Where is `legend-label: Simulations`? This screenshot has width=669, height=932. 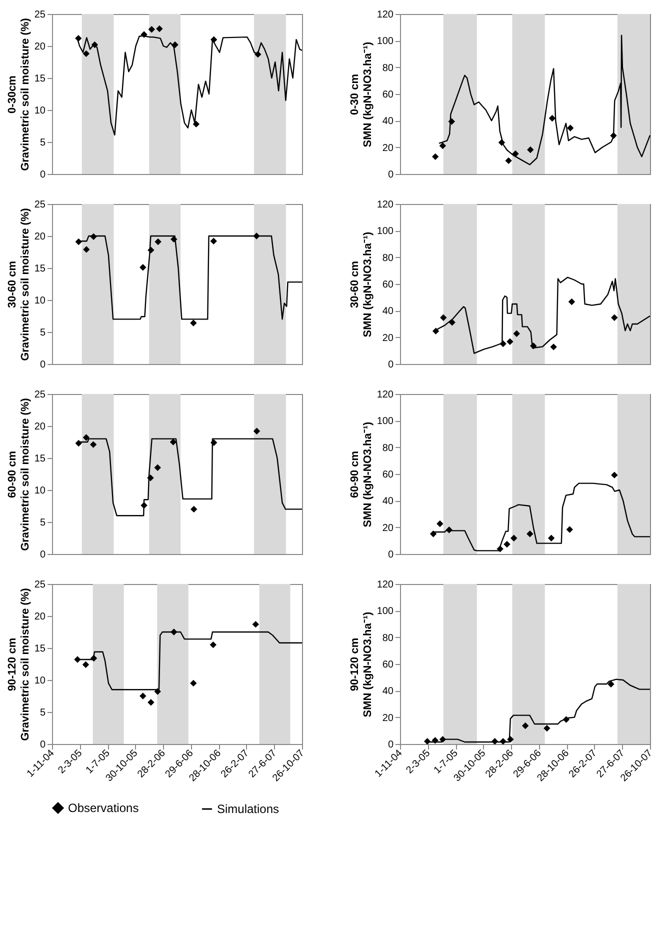 legend-label: Simulations is located at coordinates (248, 809).